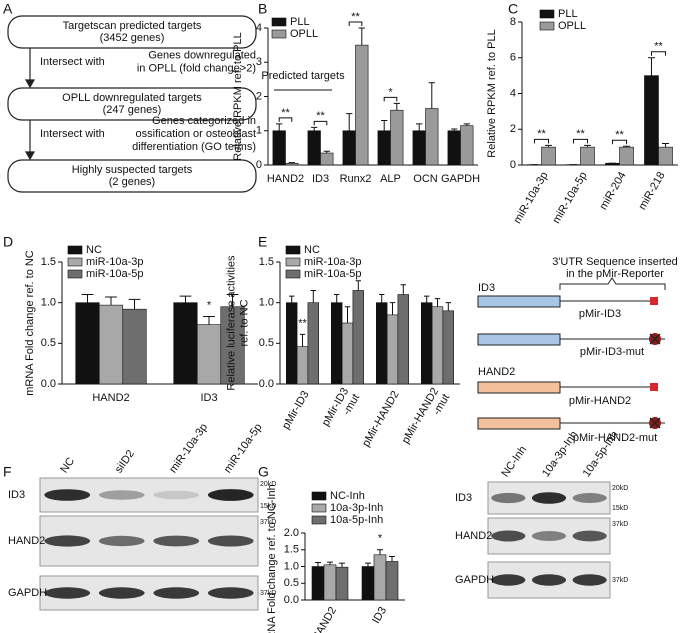  I want to click on legend-label: NC-Inh, so click(347, 496).